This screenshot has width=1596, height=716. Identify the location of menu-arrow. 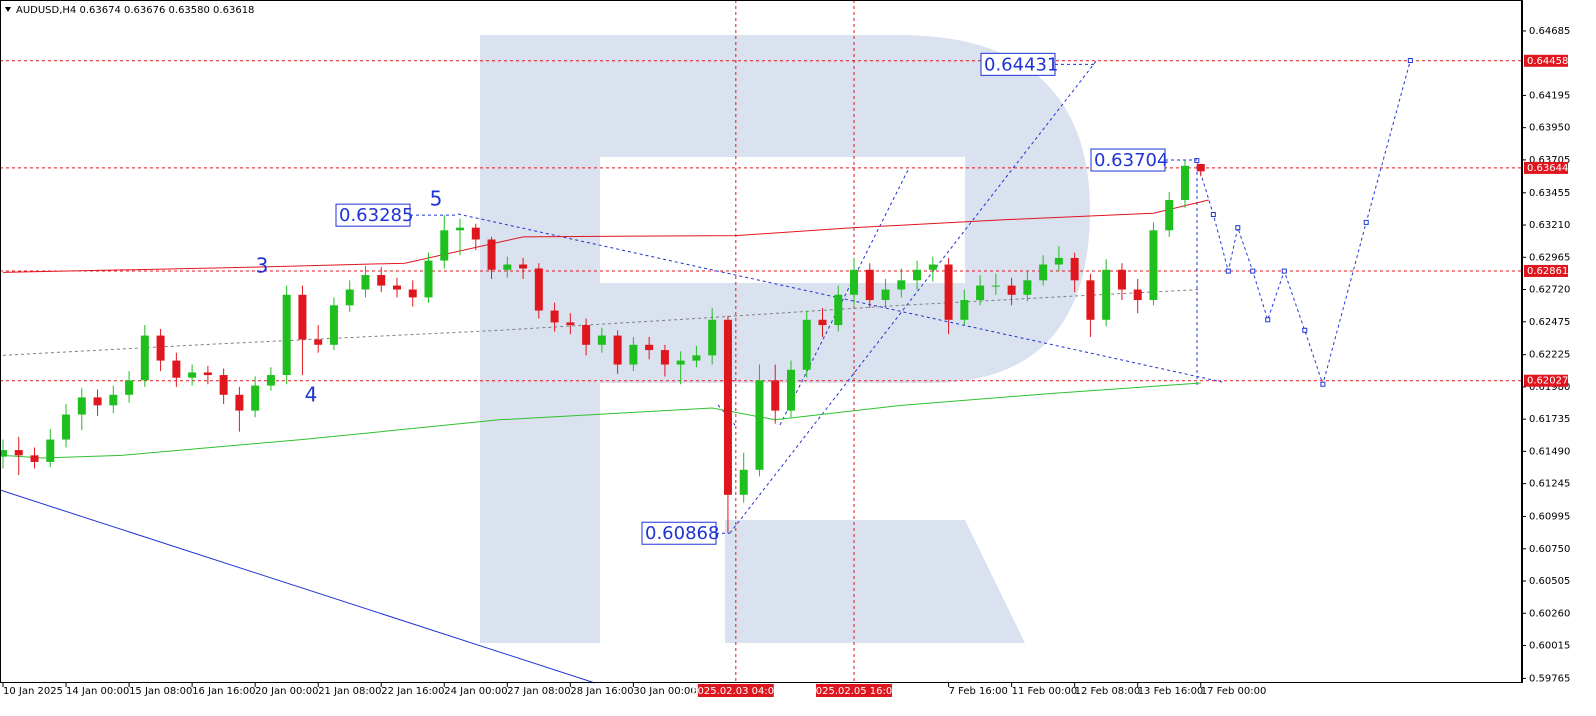
(8, 9).